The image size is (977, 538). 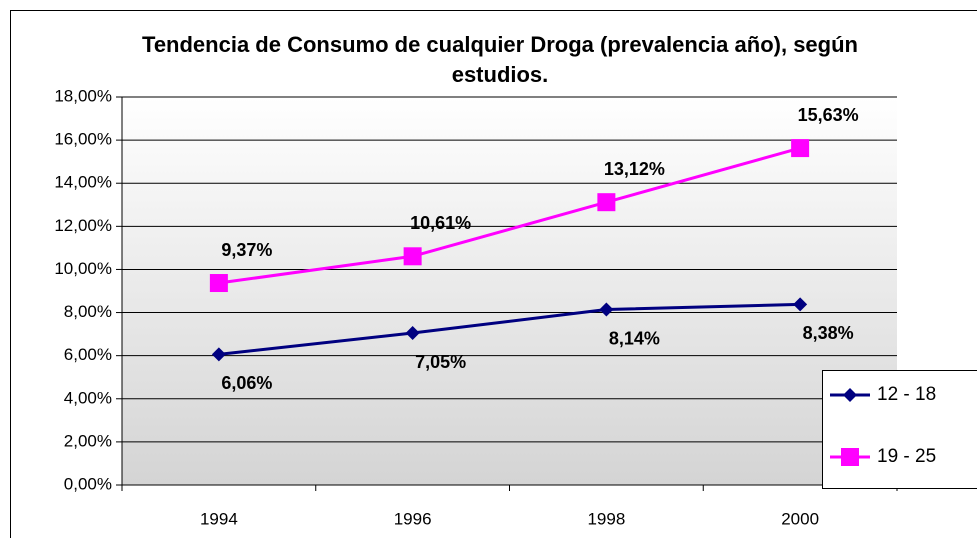 What do you see at coordinates (828, 333) in the screenshot?
I see `value-label: 8,38%` at bounding box center [828, 333].